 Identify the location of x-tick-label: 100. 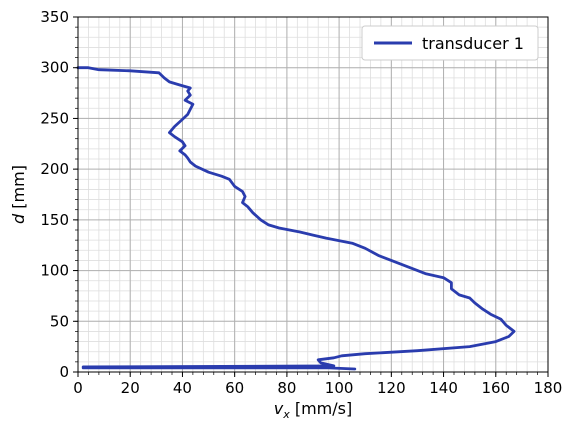
(339, 388).